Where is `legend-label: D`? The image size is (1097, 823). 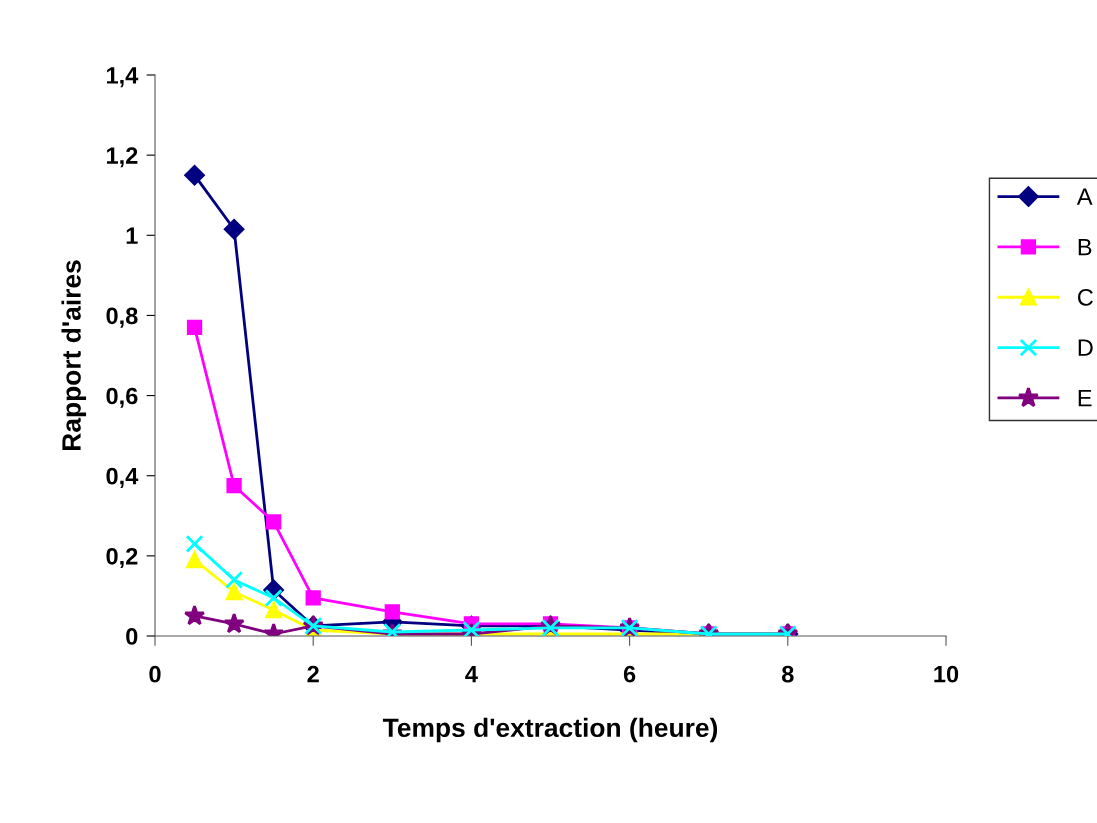
legend-label: D is located at coordinates (1085, 347).